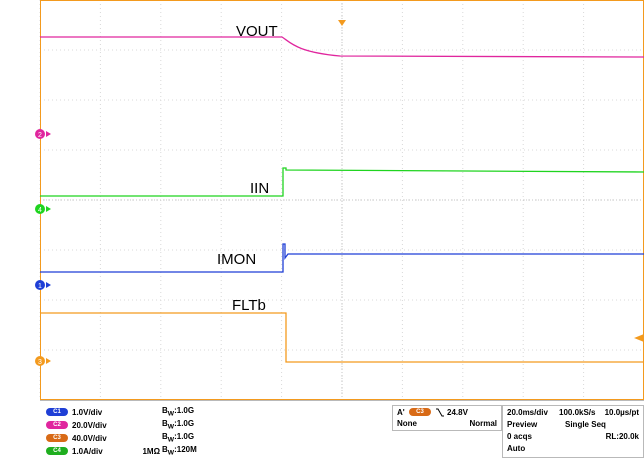 This screenshot has width=644, height=458. I want to click on rising-edge-icon, so click(440, 412).